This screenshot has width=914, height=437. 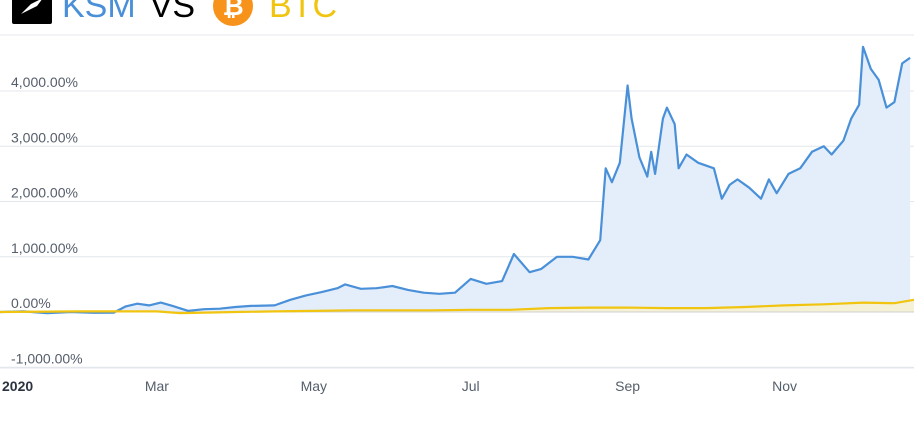 I want to click on title-vs: VS, so click(x=172, y=12).